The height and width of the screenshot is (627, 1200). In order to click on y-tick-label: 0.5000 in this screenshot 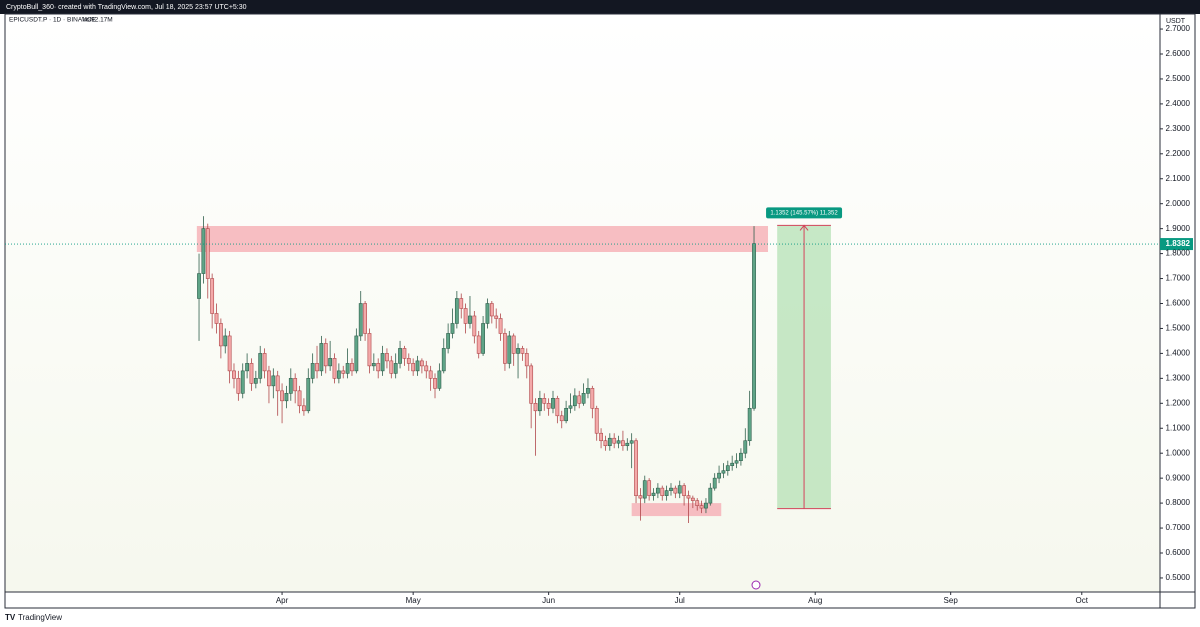, I will do `click(1178, 577)`.